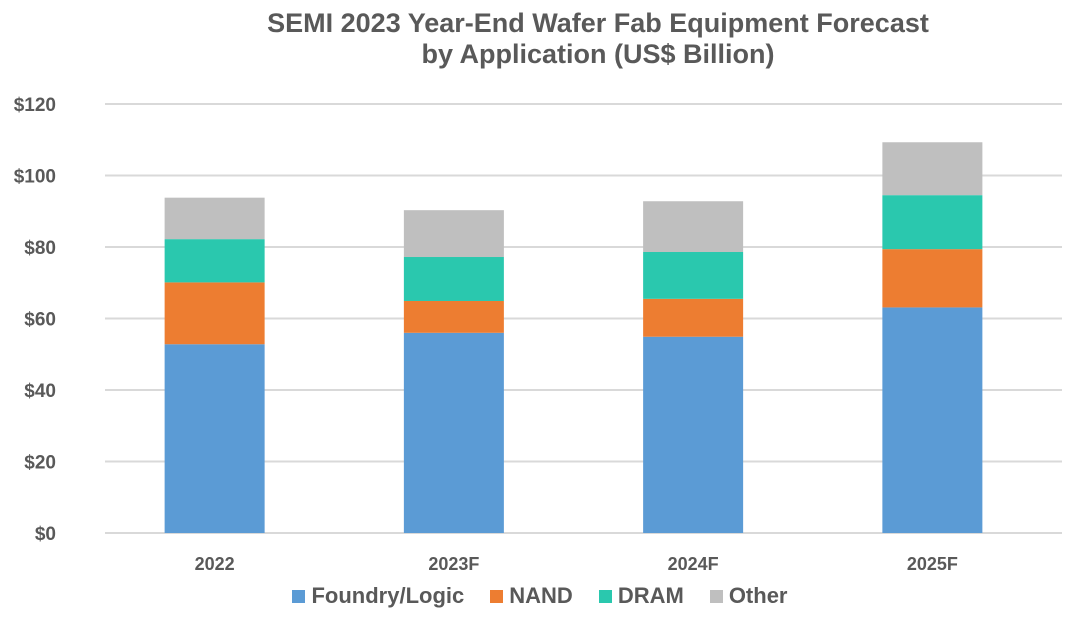 The image size is (1080, 620). I want to click on legend: Foundry/Logic NAND DRAM Other, so click(540, 596).